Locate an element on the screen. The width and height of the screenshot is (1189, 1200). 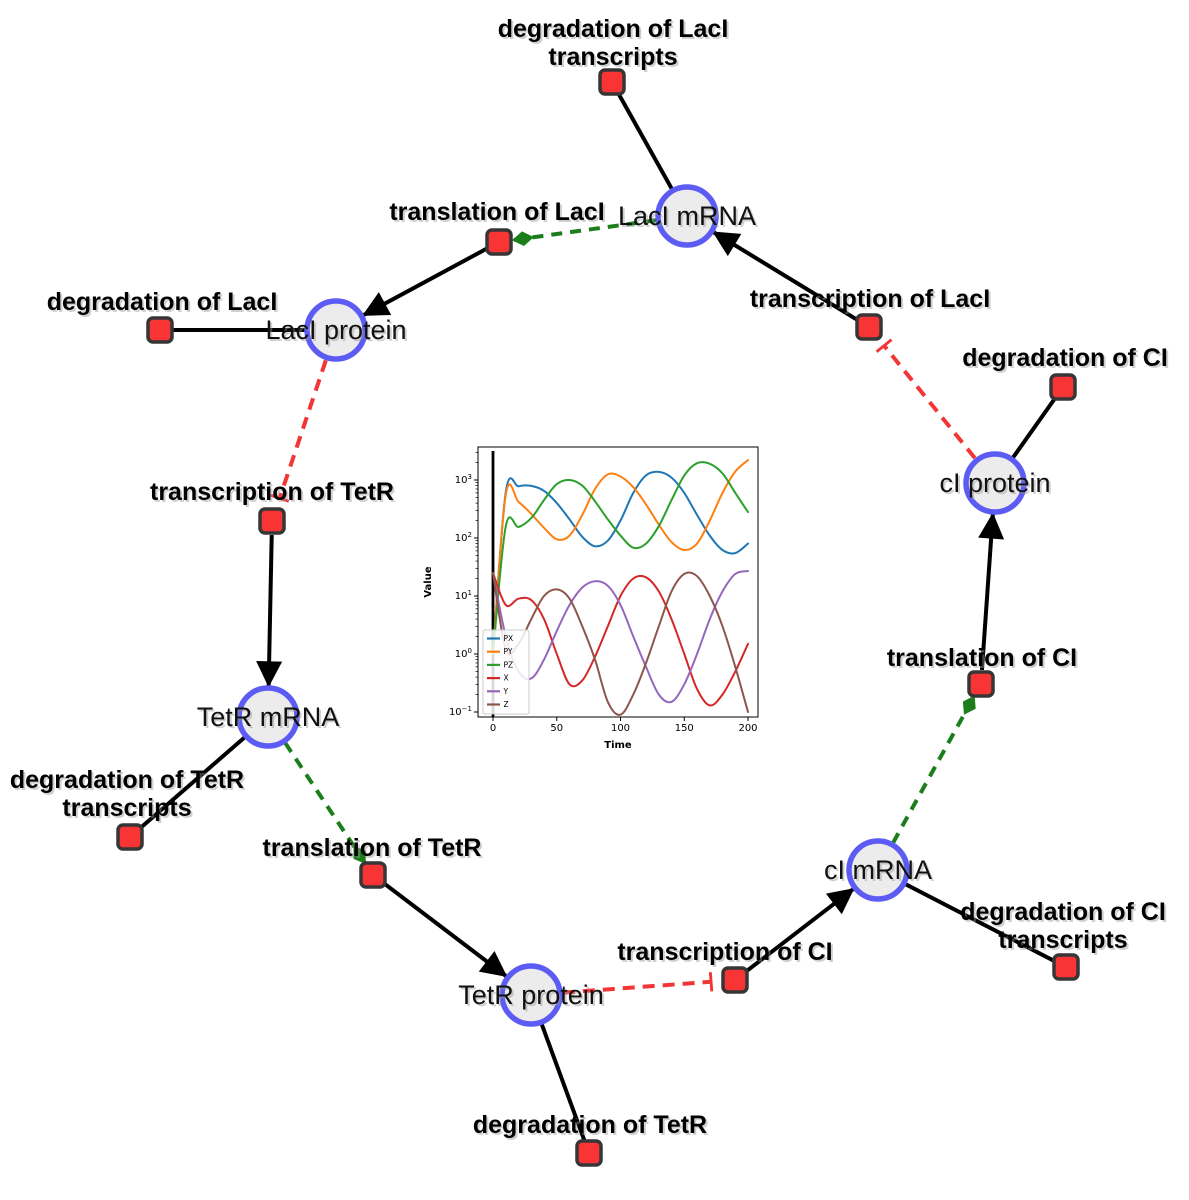
reaction-label-translation-tetr: translation of TetR is located at coordinates (372, 848).